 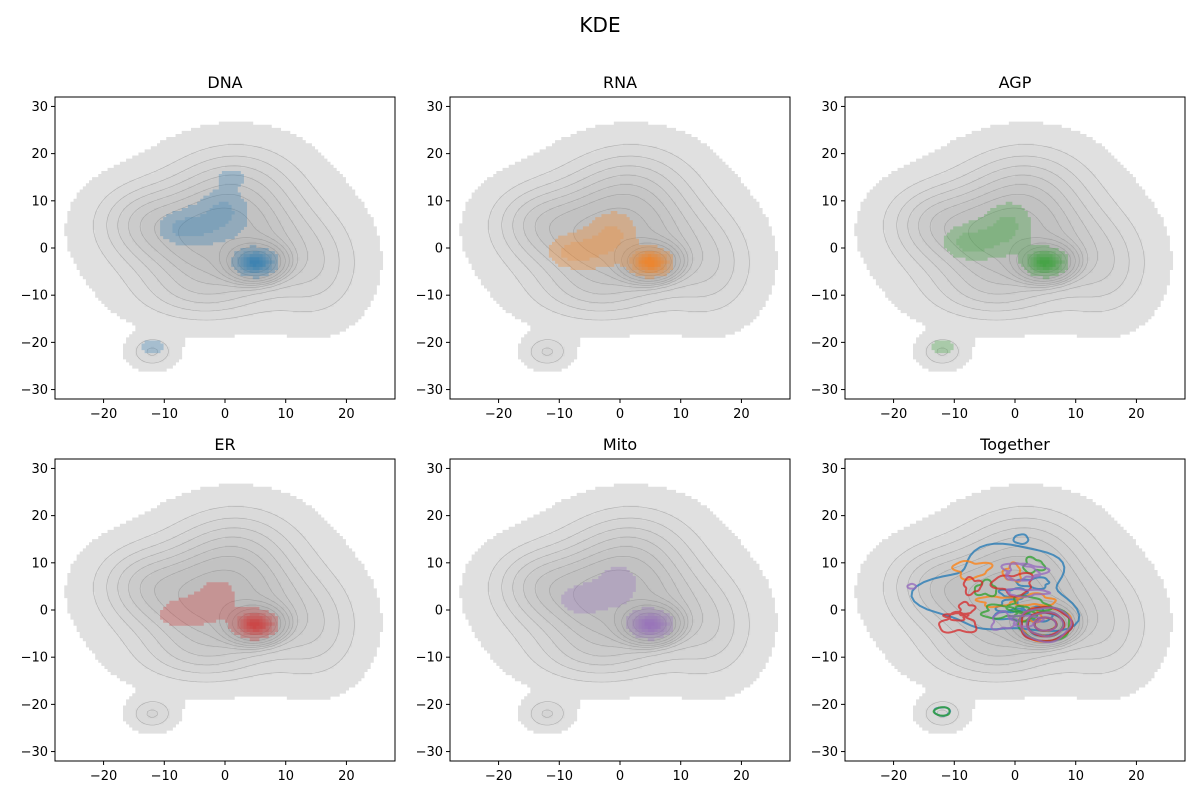 I want to click on panel-rna: RNA −20 −10 0 10 20 −30 −20 −10 0 10 20 30, so click(x=603, y=247).